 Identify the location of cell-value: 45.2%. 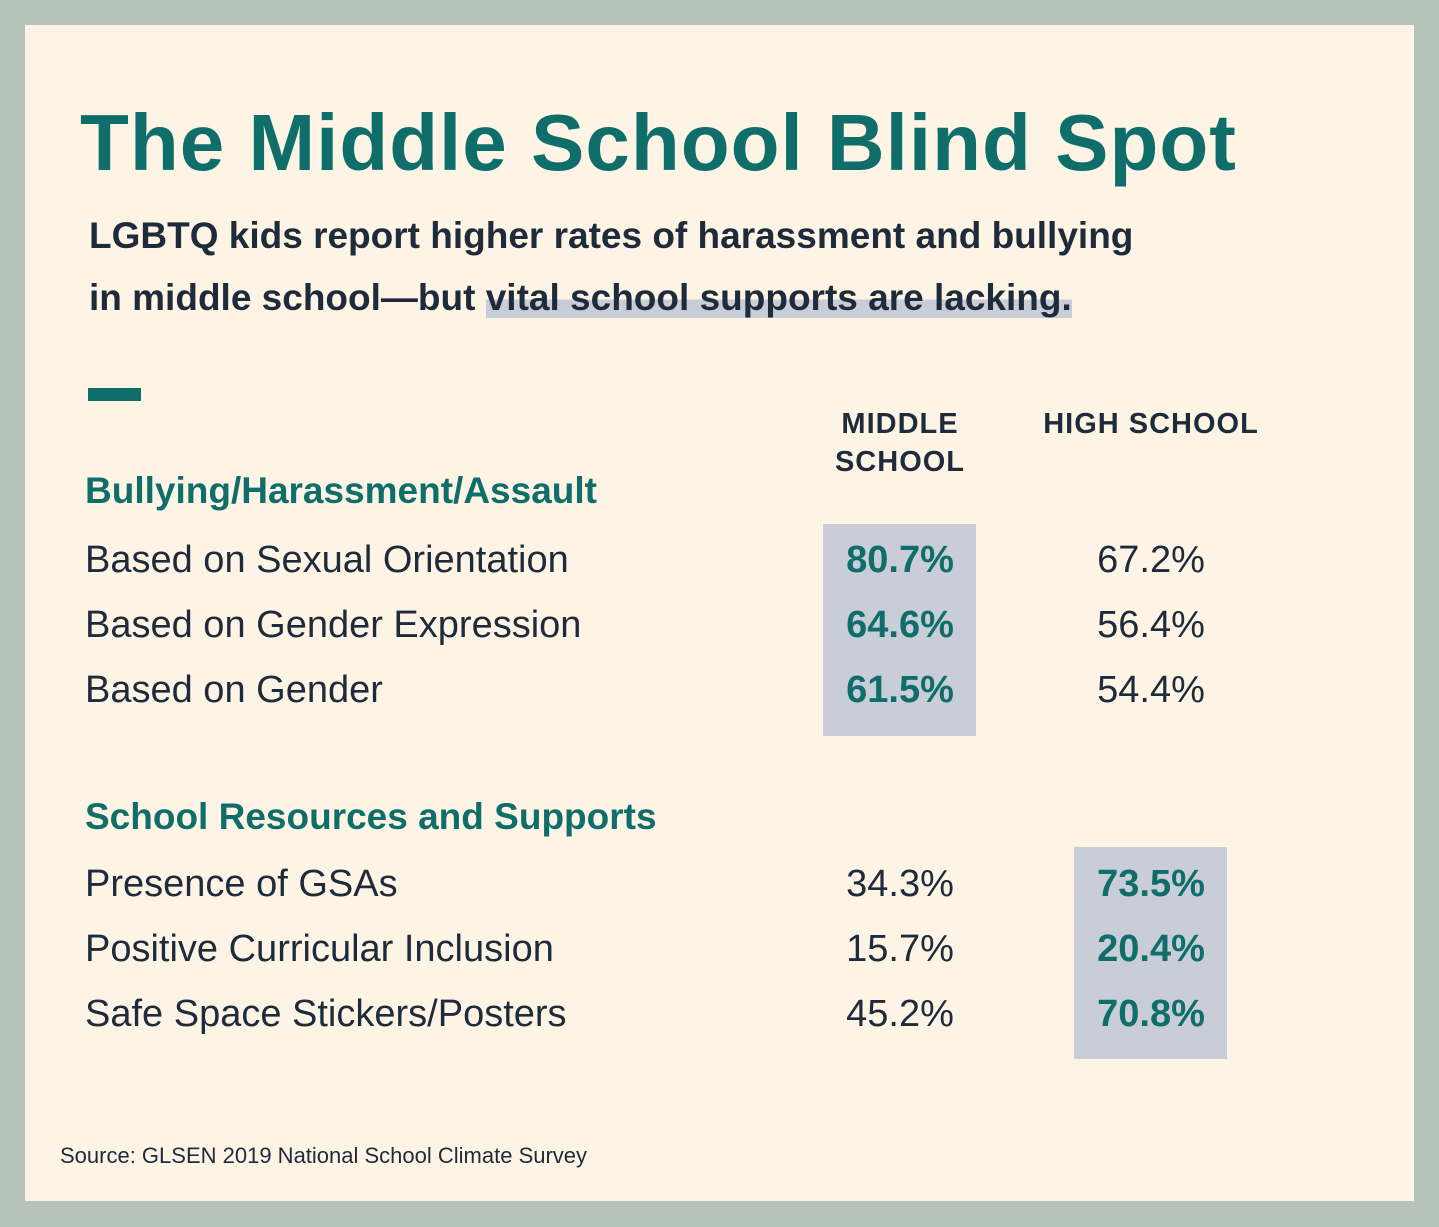
(900, 1014).